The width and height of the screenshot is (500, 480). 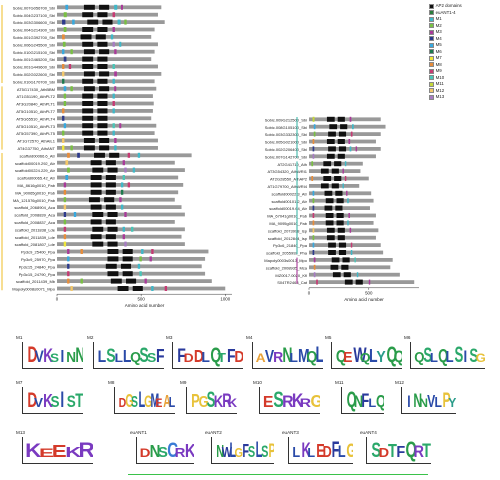 I want to click on motif-logo-axes: QNFLQ, so click(x=362, y=400).